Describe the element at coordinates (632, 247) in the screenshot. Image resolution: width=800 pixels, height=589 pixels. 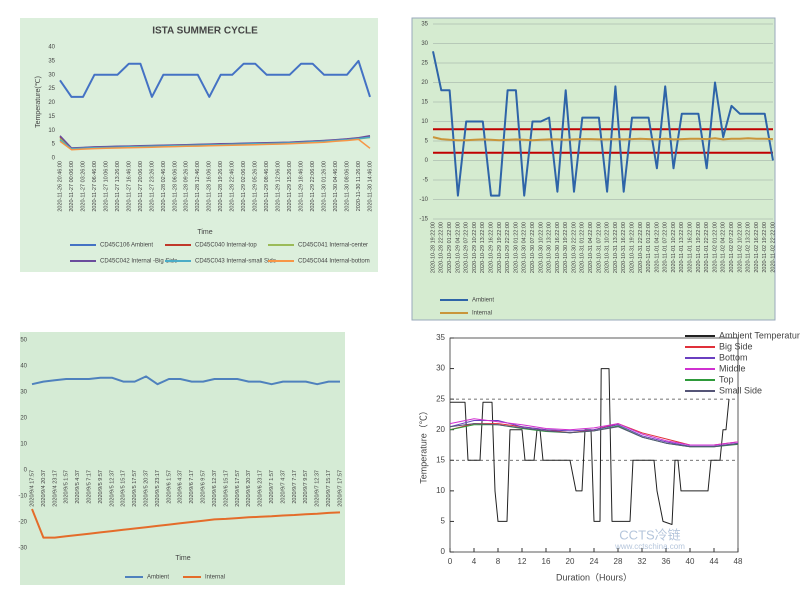
I see `x-tick-label: 2020-10-31 19:22:00` at that location.